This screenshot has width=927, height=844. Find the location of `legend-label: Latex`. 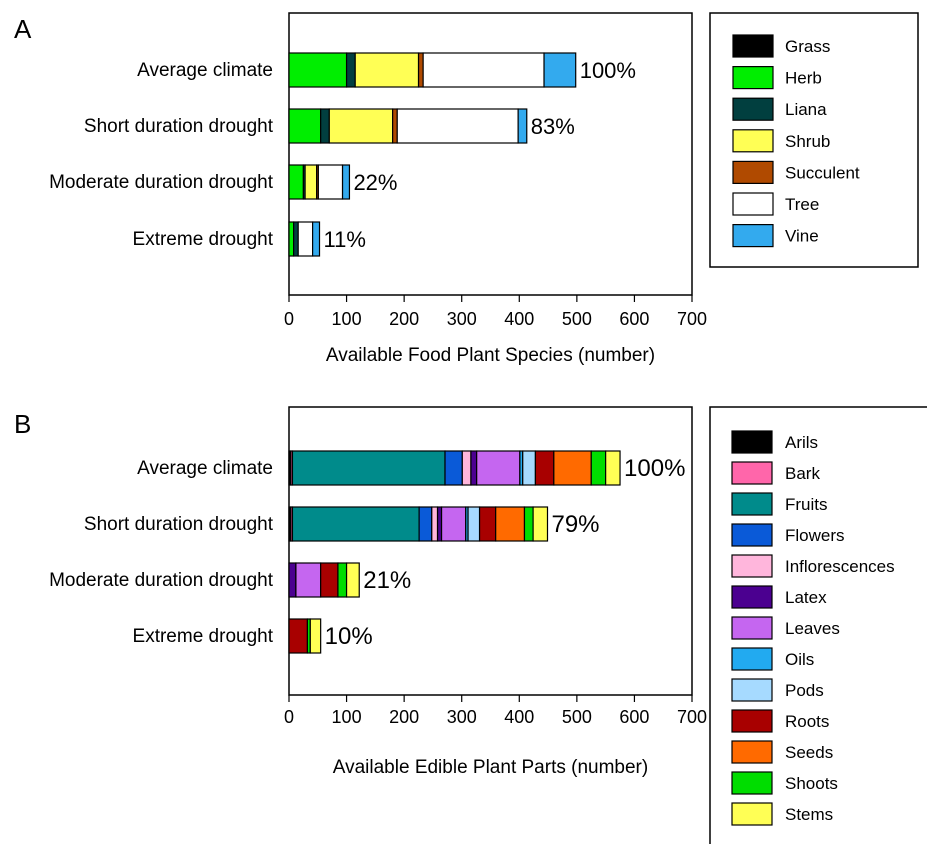

legend-label: Latex is located at coordinates (806, 597).